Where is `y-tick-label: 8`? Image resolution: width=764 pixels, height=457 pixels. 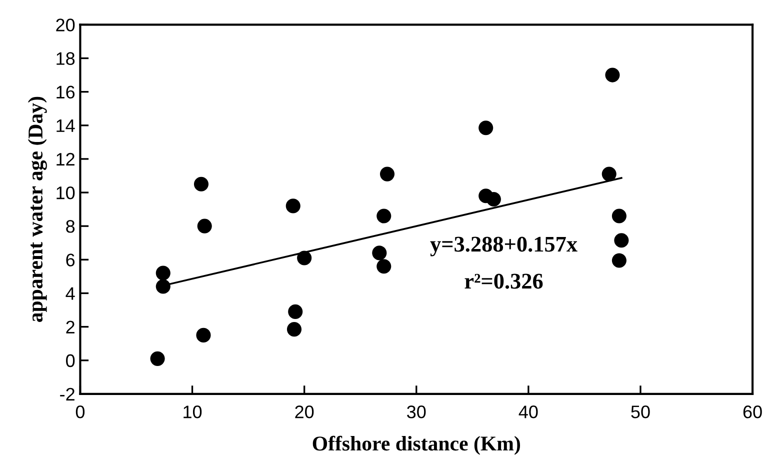
y-tick-label: 8 is located at coordinates (70, 226).